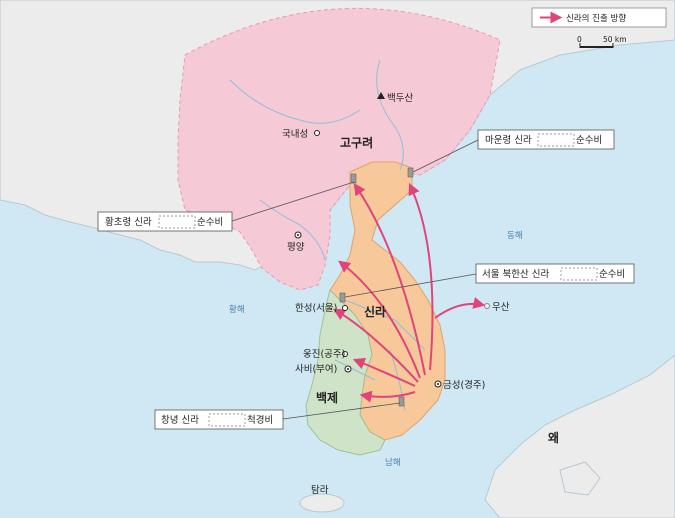 Image resolution: width=675 pixels, height=518 pixels. What do you see at coordinates (596, 18) in the screenshot?
I see `legend-route-label: 신라의 진출 방향` at bounding box center [596, 18].